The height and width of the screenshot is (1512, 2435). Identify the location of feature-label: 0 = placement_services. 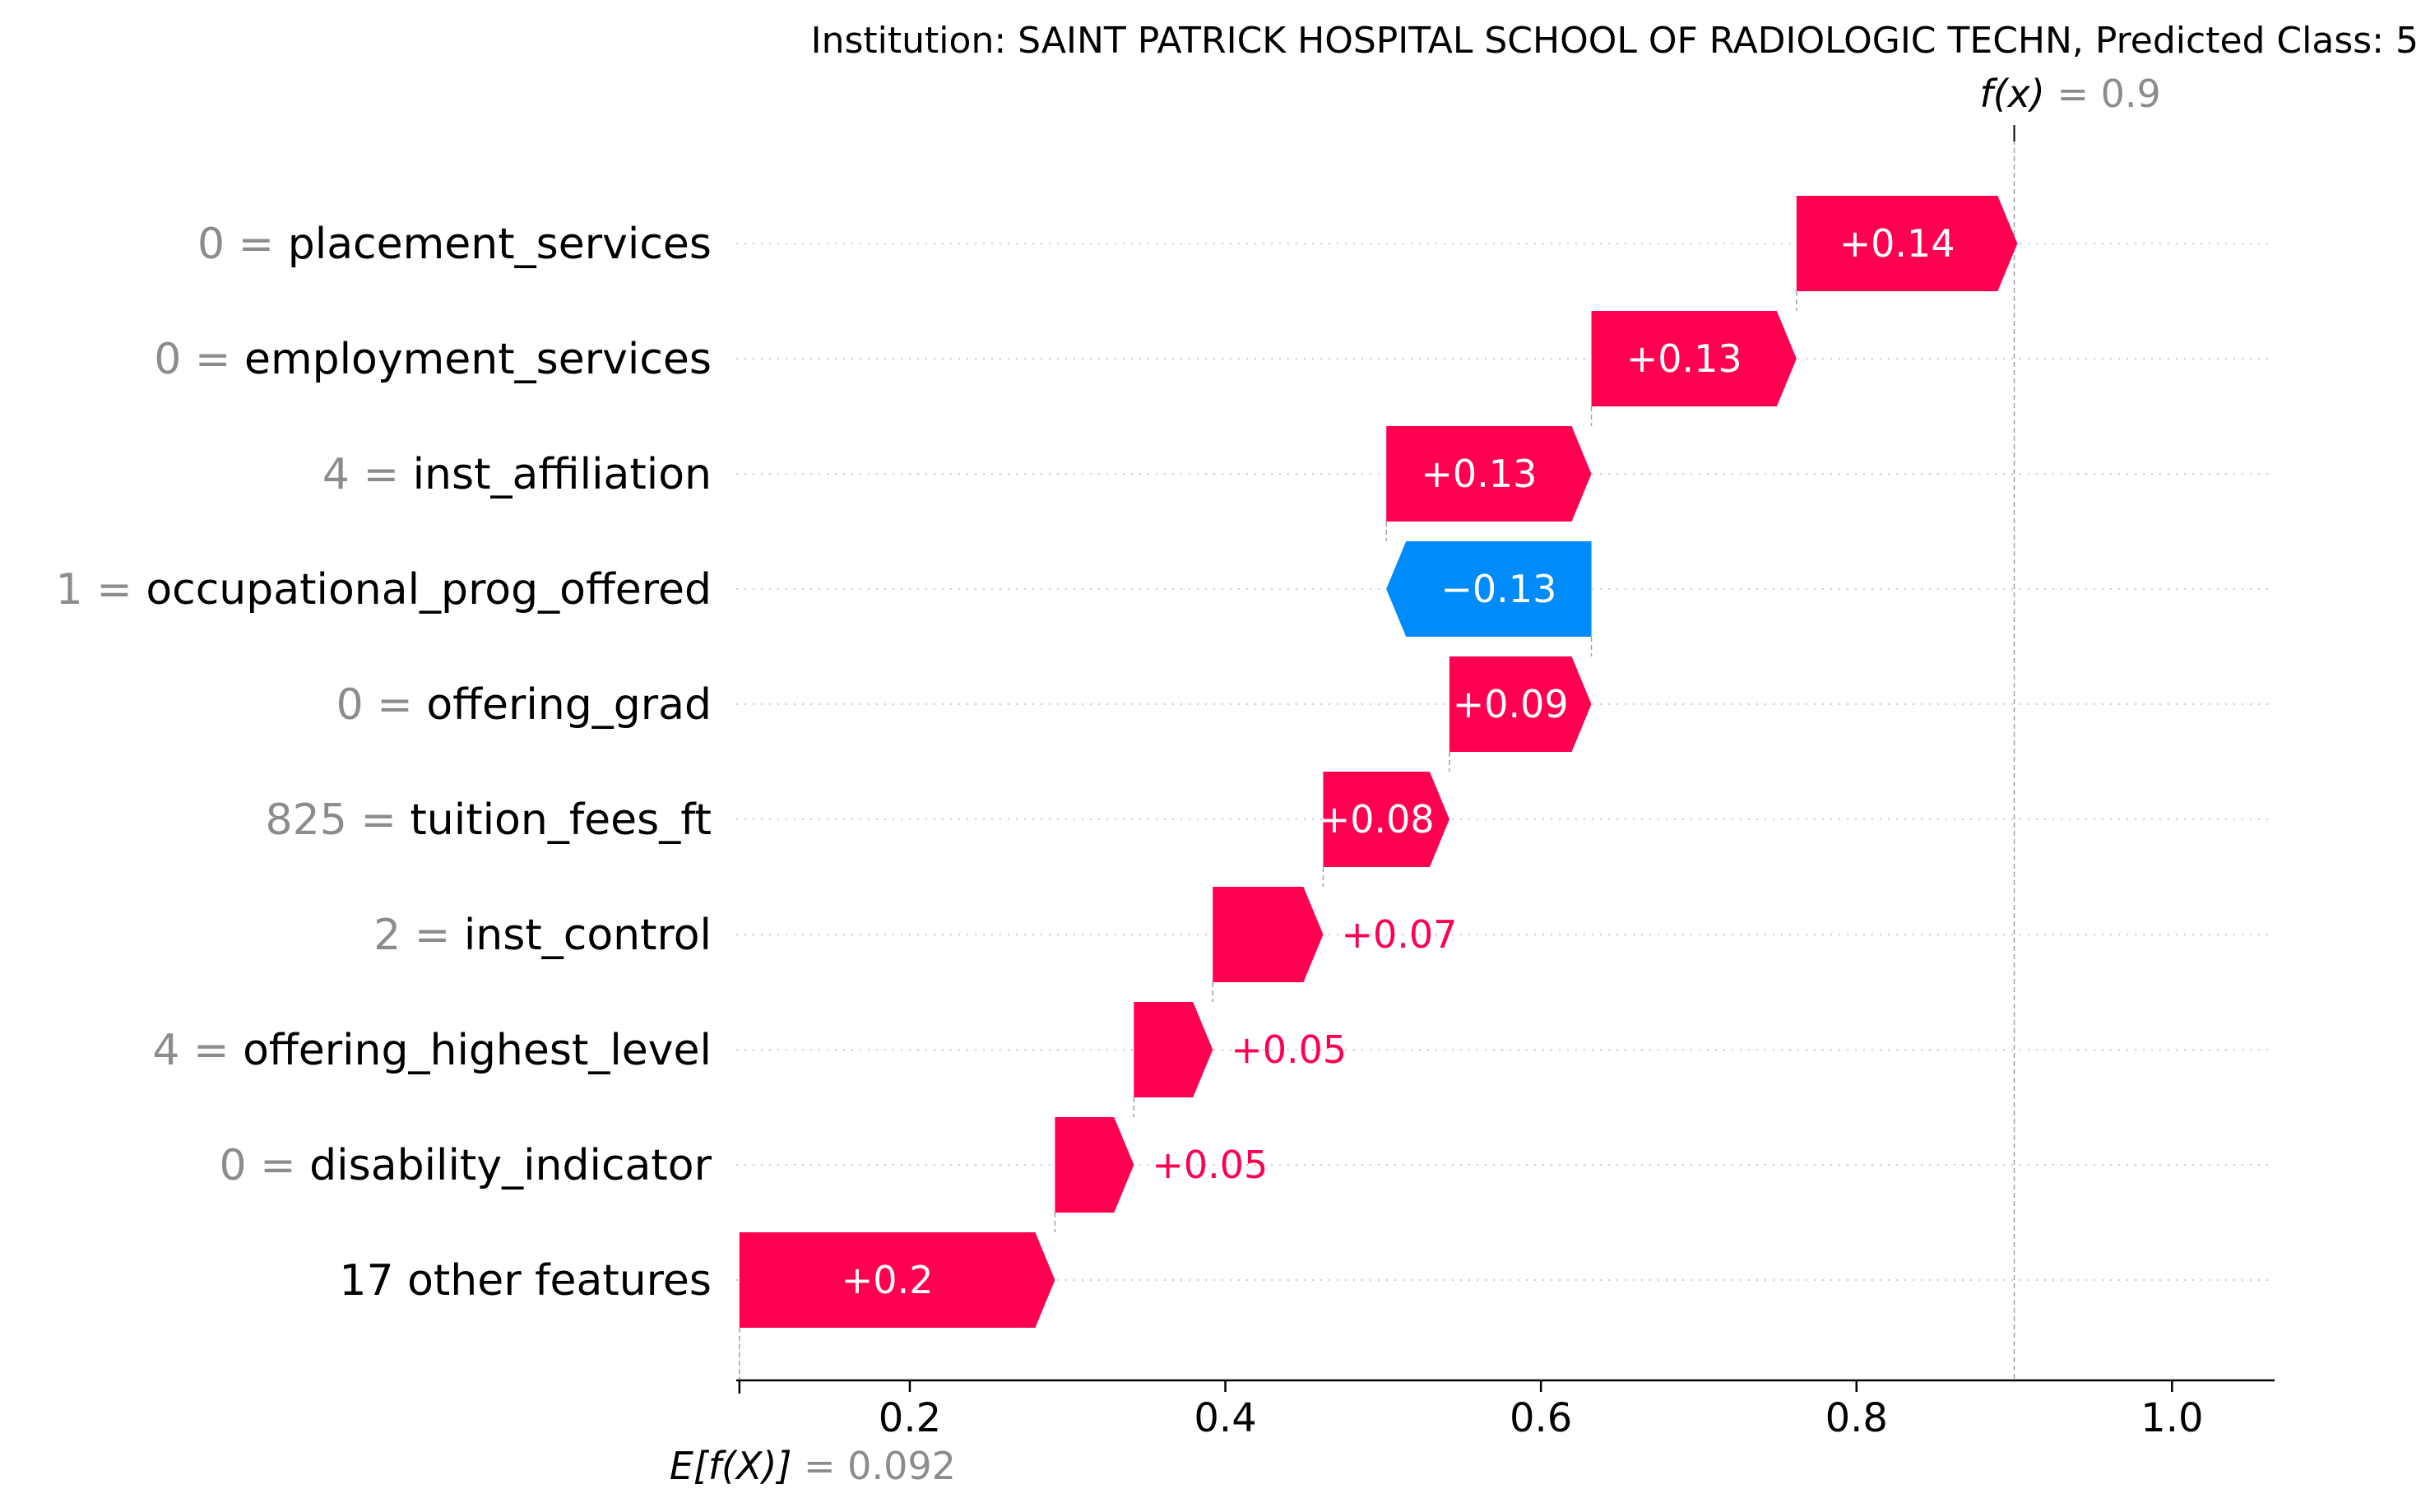
(454, 244).